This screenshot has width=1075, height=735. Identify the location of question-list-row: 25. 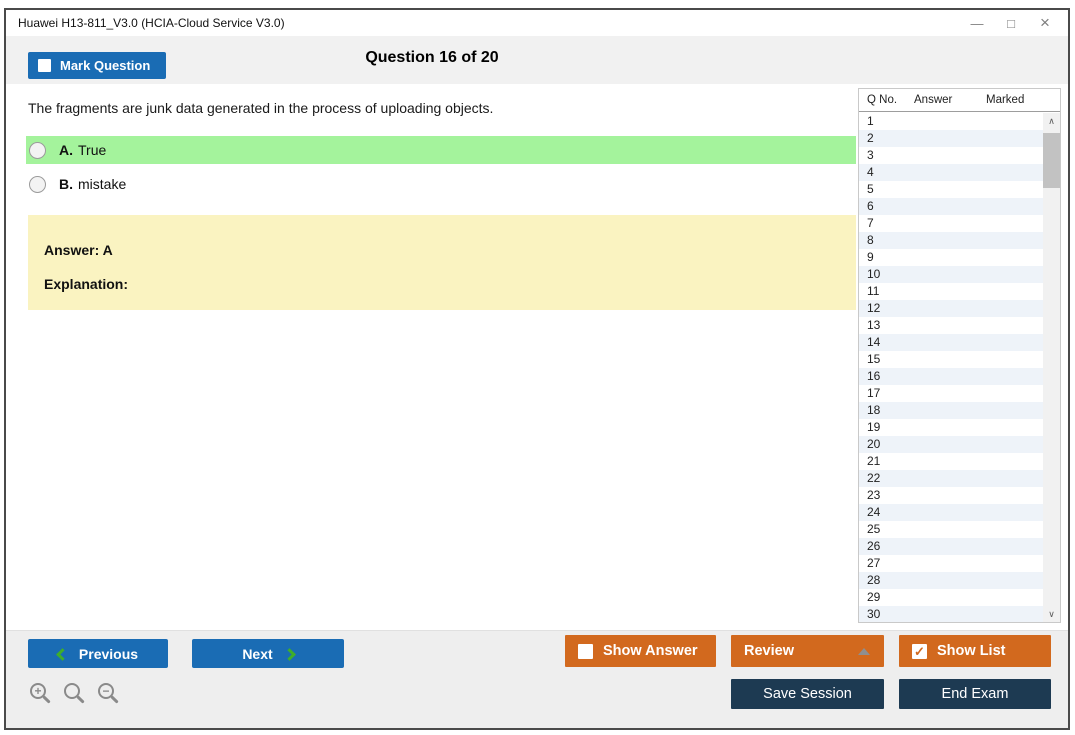
(951, 529).